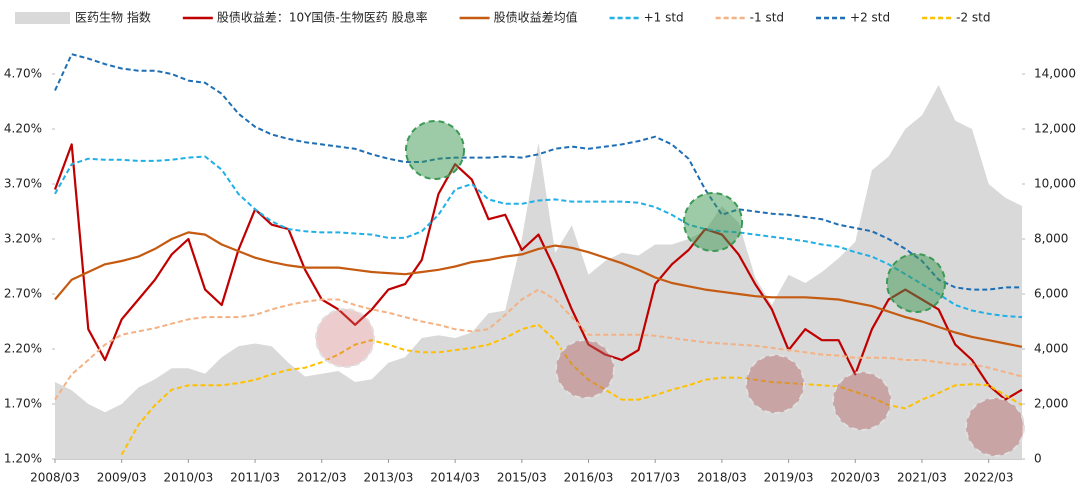 Image resolution: width=1080 pixels, height=489 pixels. What do you see at coordinates (789, 478) in the screenshot?
I see `x-tick-label: 2019/03` at bounding box center [789, 478].